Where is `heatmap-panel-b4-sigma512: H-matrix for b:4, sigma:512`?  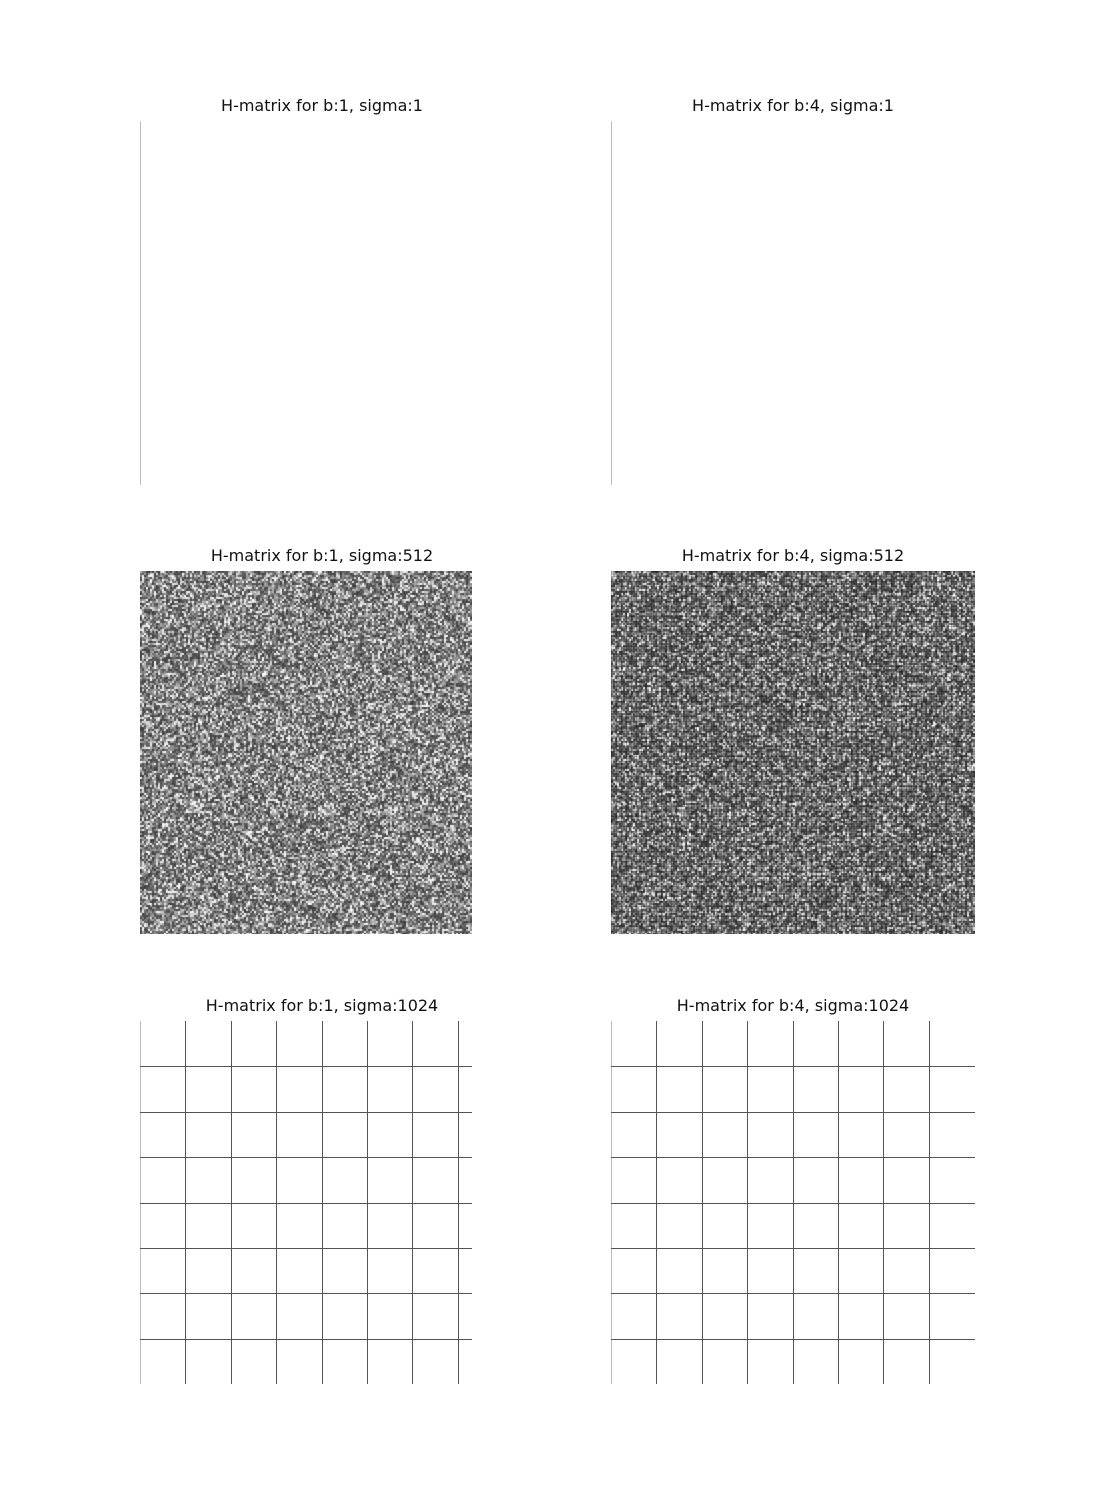
heatmap-panel-b4-sigma512: H-matrix for b:4, sigma:512 is located at coordinates (793, 737).